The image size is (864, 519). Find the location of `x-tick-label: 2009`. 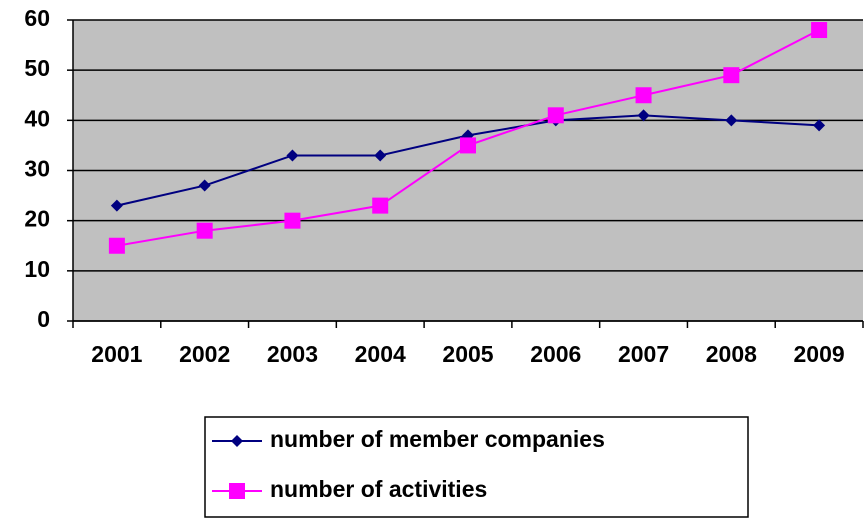

x-tick-label: 2009 is located at coordinates (819, 354).